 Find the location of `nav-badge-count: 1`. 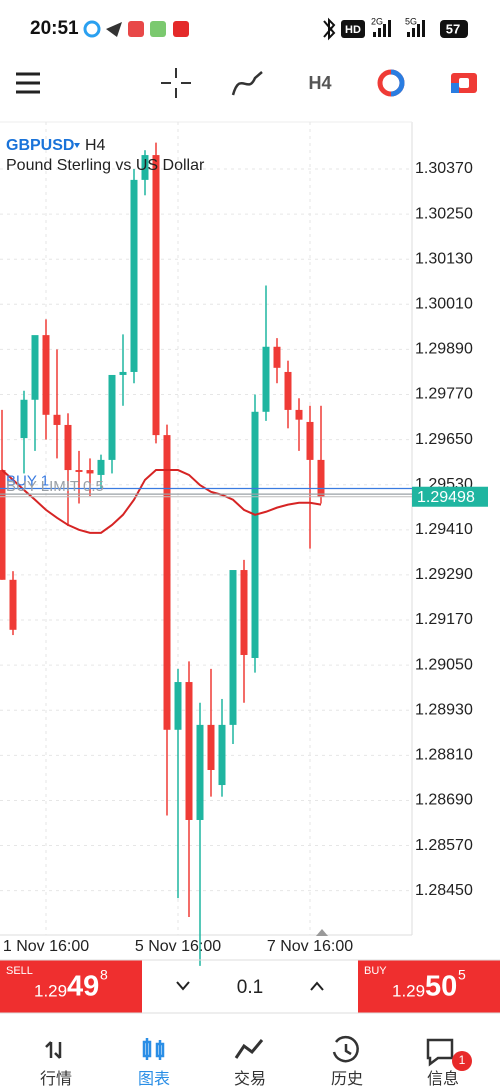

nav-badge-count: 1 is located at coordinates (462, 1060).